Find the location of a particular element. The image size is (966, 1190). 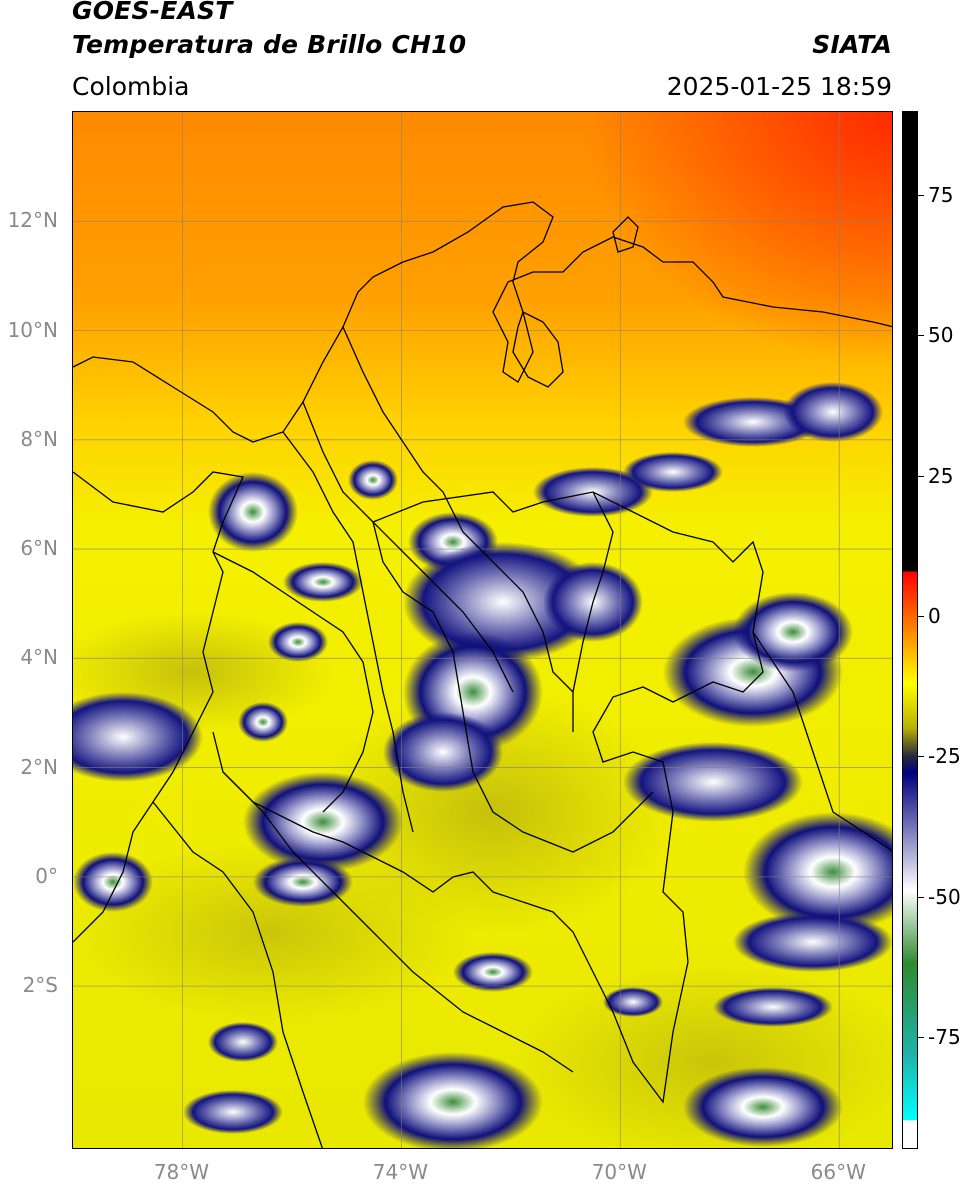

paraguana is located at coordinates (625, 234).